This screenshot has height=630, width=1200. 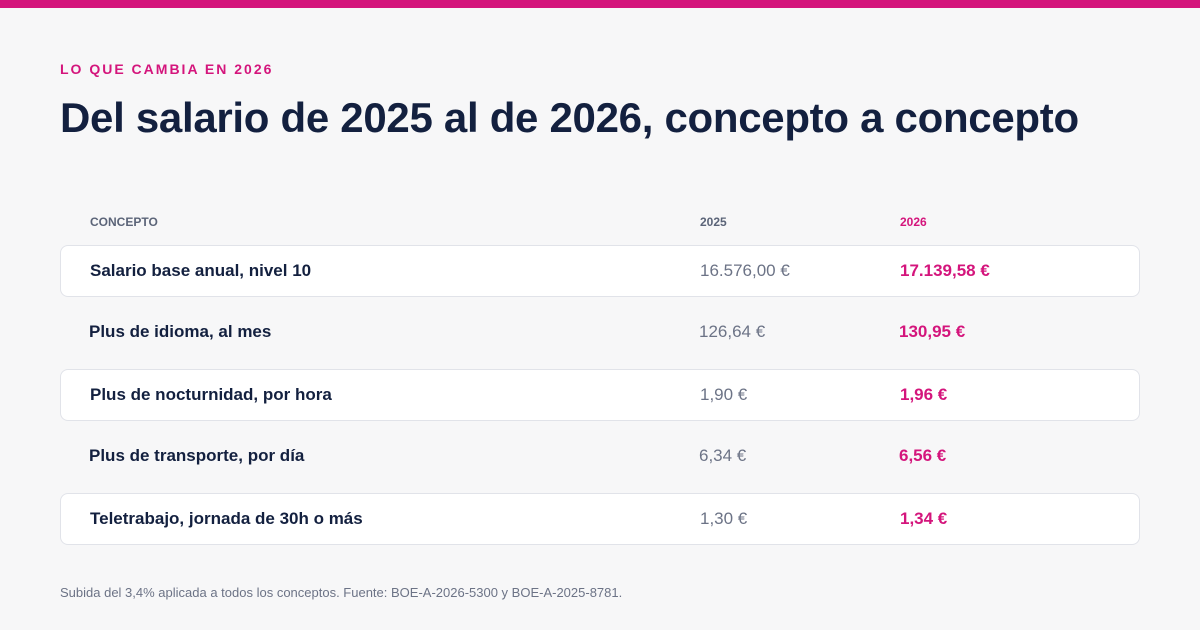 I want to click on column-header-2026: 2026, so click(x=913, y=222).